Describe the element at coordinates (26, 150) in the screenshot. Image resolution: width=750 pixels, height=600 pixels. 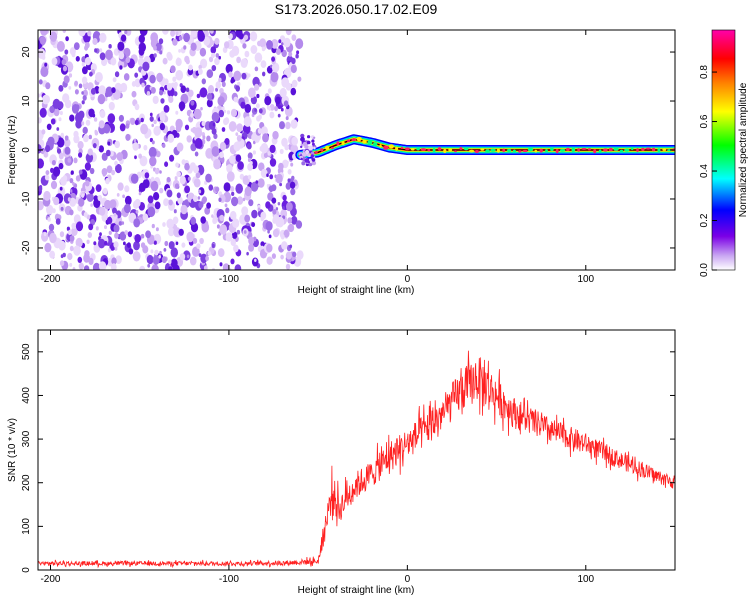
I see `y-tick-label: 0` at that location.